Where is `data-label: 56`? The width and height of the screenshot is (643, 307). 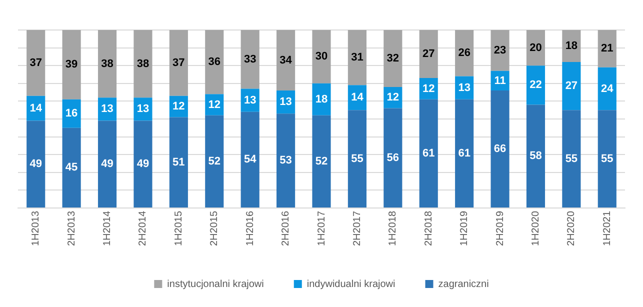
data-label: 56 is located at coordinates (393, 158).